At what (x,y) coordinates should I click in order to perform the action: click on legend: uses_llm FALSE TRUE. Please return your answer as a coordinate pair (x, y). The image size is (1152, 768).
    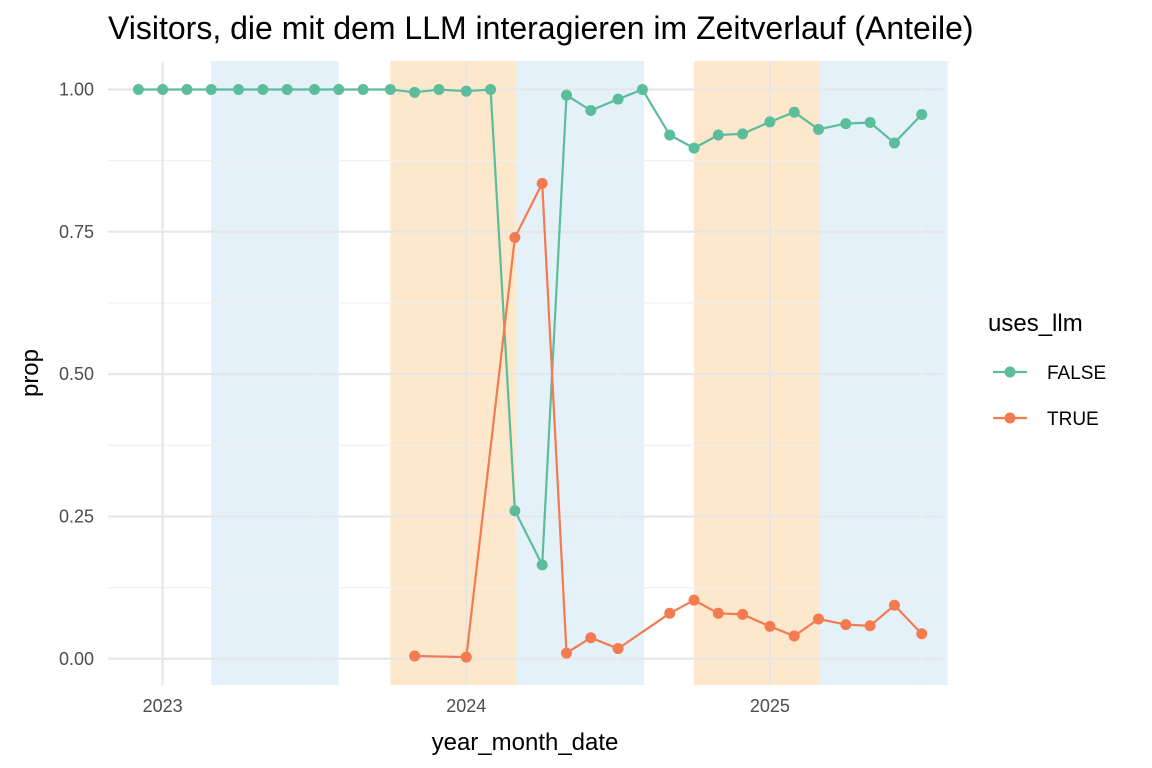
    Looking at the image, I should click on (1047, 370).